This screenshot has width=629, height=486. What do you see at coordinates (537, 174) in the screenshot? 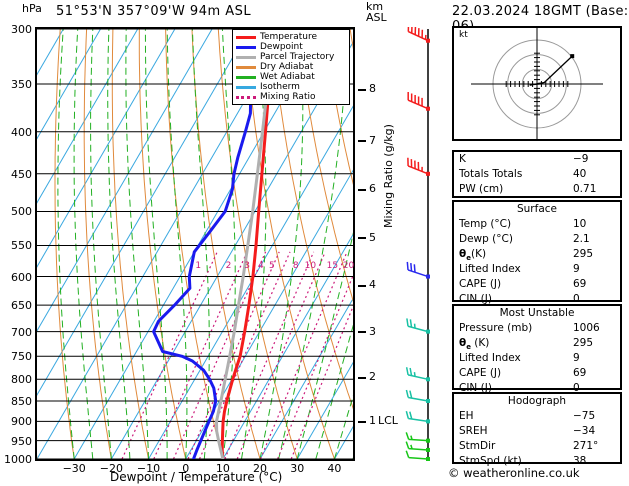
I see `general-indices-table: K −9 Totals Totals 40 PW (cm) 0.71` at bounding box center [537, 174].